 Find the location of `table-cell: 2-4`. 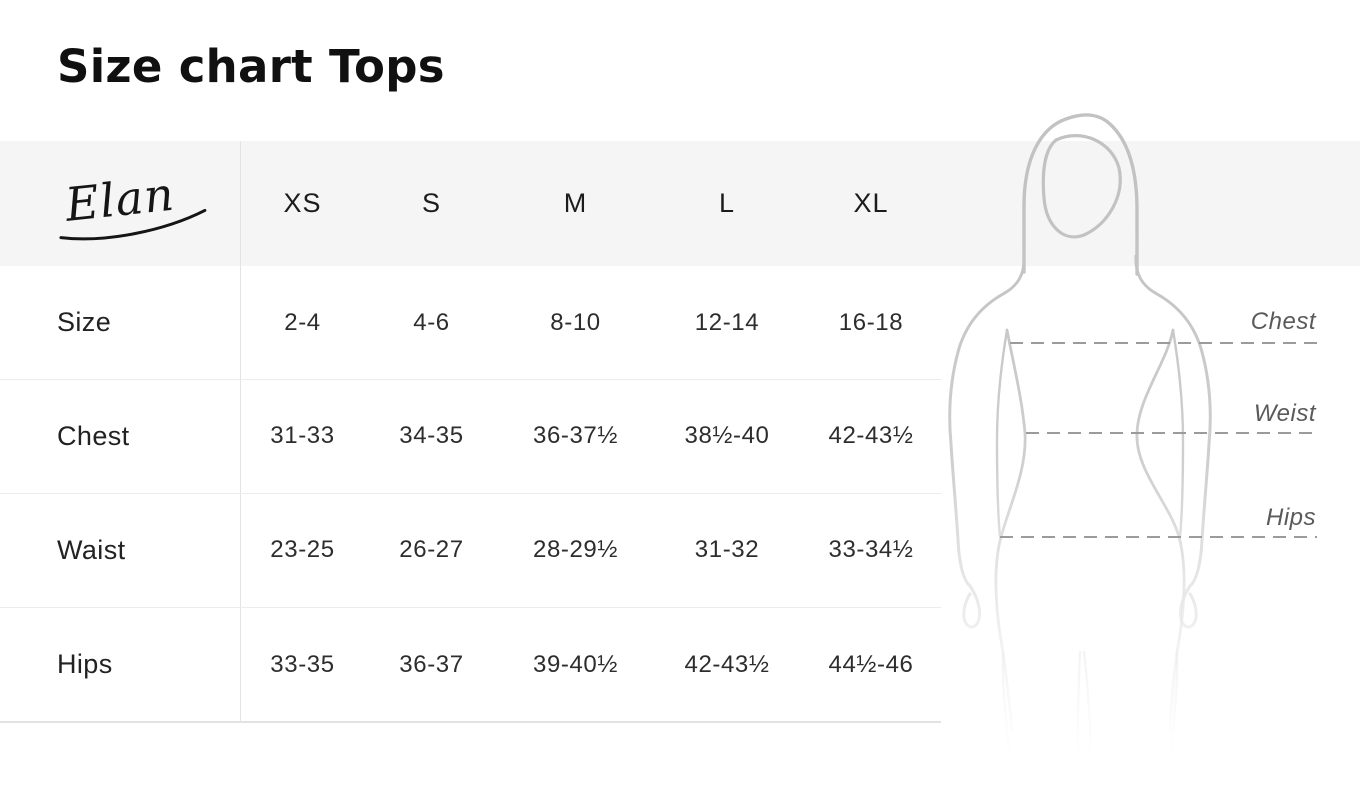

table-cell: 2-4 is located at coordinates (302, 322).